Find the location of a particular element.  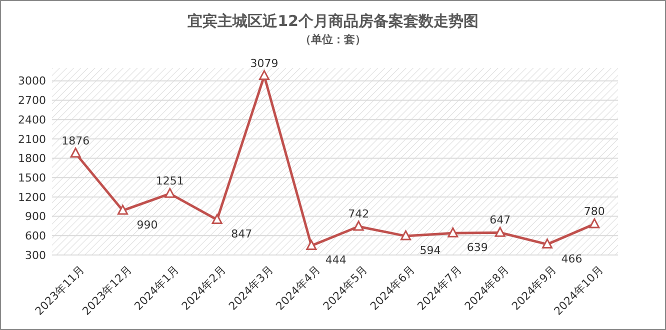

data-label: 780 is located at coordinates (594, 211).